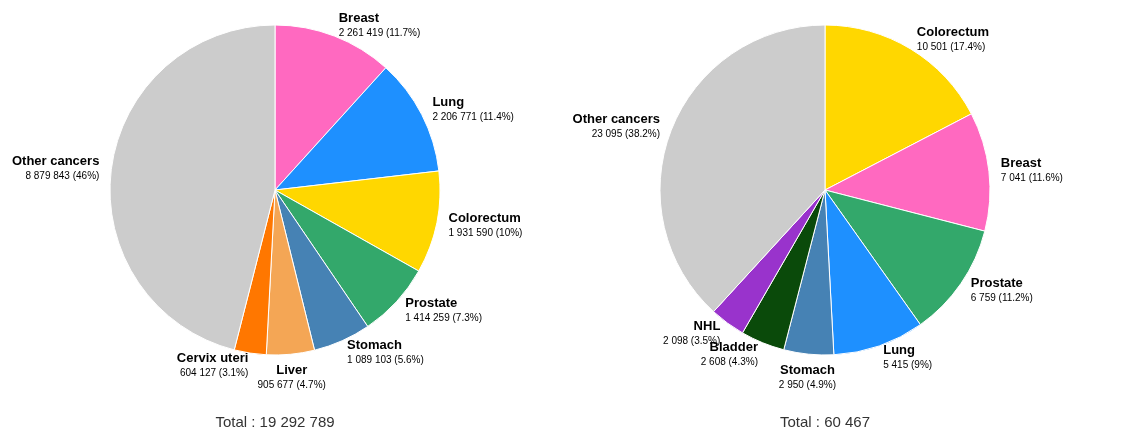  I want to click on data-label: 604 127 (3.1%), so click(214, 372).